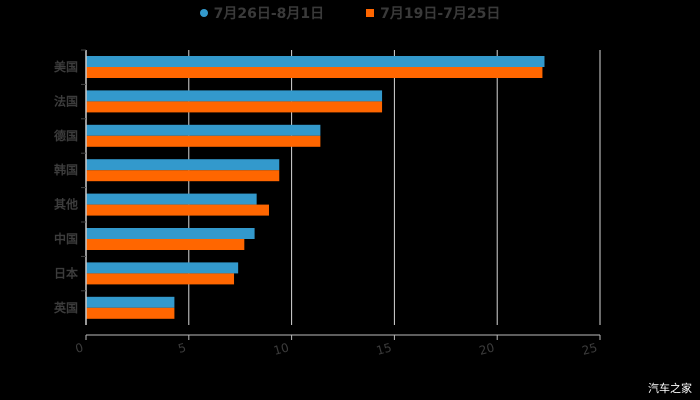  Describe the element at coordinates (66, 238) in the screenshot. I see `category-label: 中国` at that location.